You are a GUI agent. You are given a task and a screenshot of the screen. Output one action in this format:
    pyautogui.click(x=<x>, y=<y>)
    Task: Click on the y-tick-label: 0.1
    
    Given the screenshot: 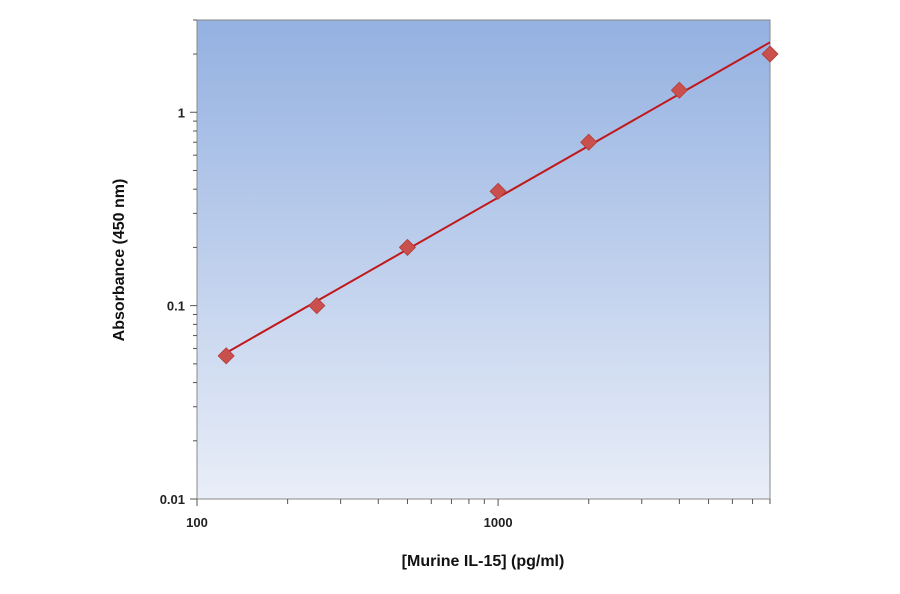 What is the action you would take?
    pyautogui.click(x=176, y=306)
    